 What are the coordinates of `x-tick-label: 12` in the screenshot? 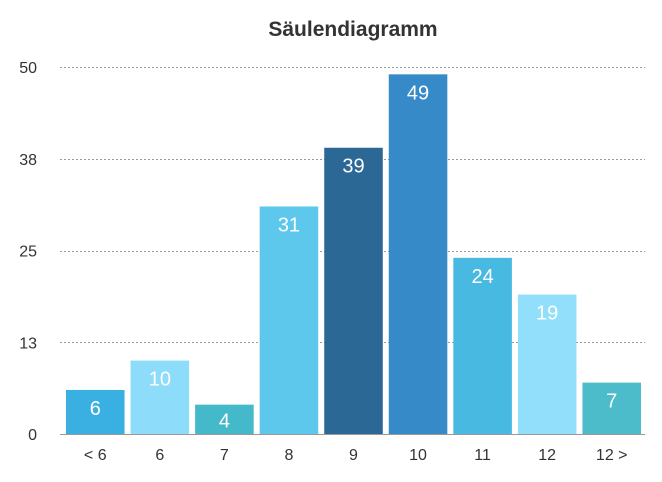 It's located at (547, 455).